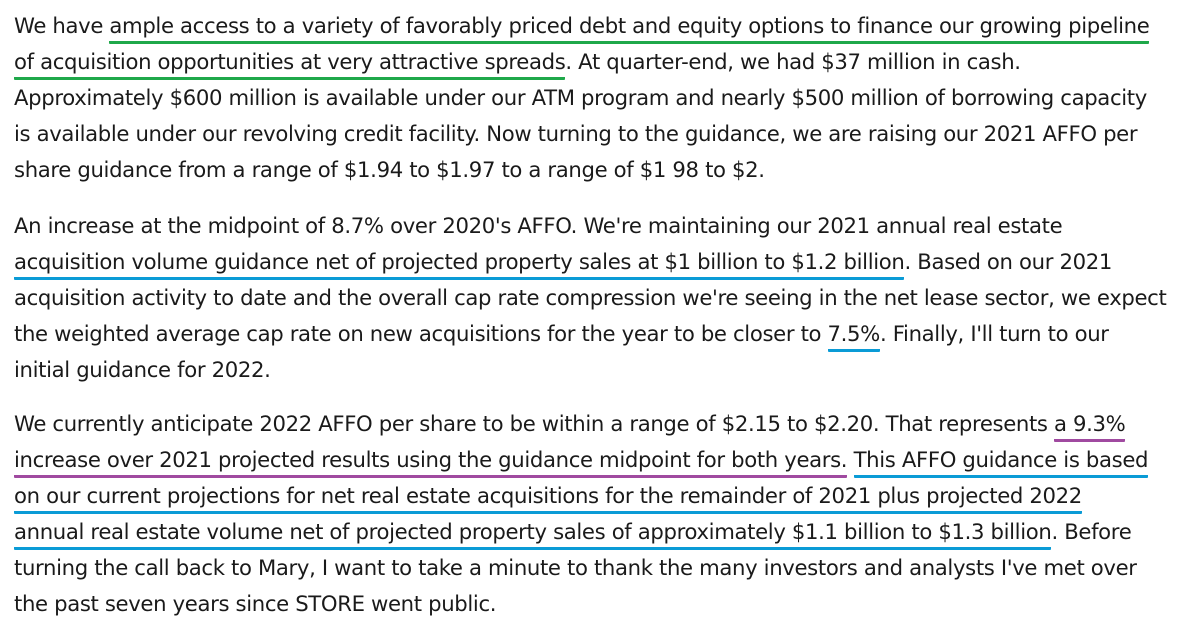 This screenshot has width=1196, height=624. What do you see at coordinates (1000, 462) in the screenshot?
I see `highlighted-text: This AFFO guidance is based` at bounding box center [1000, 462].